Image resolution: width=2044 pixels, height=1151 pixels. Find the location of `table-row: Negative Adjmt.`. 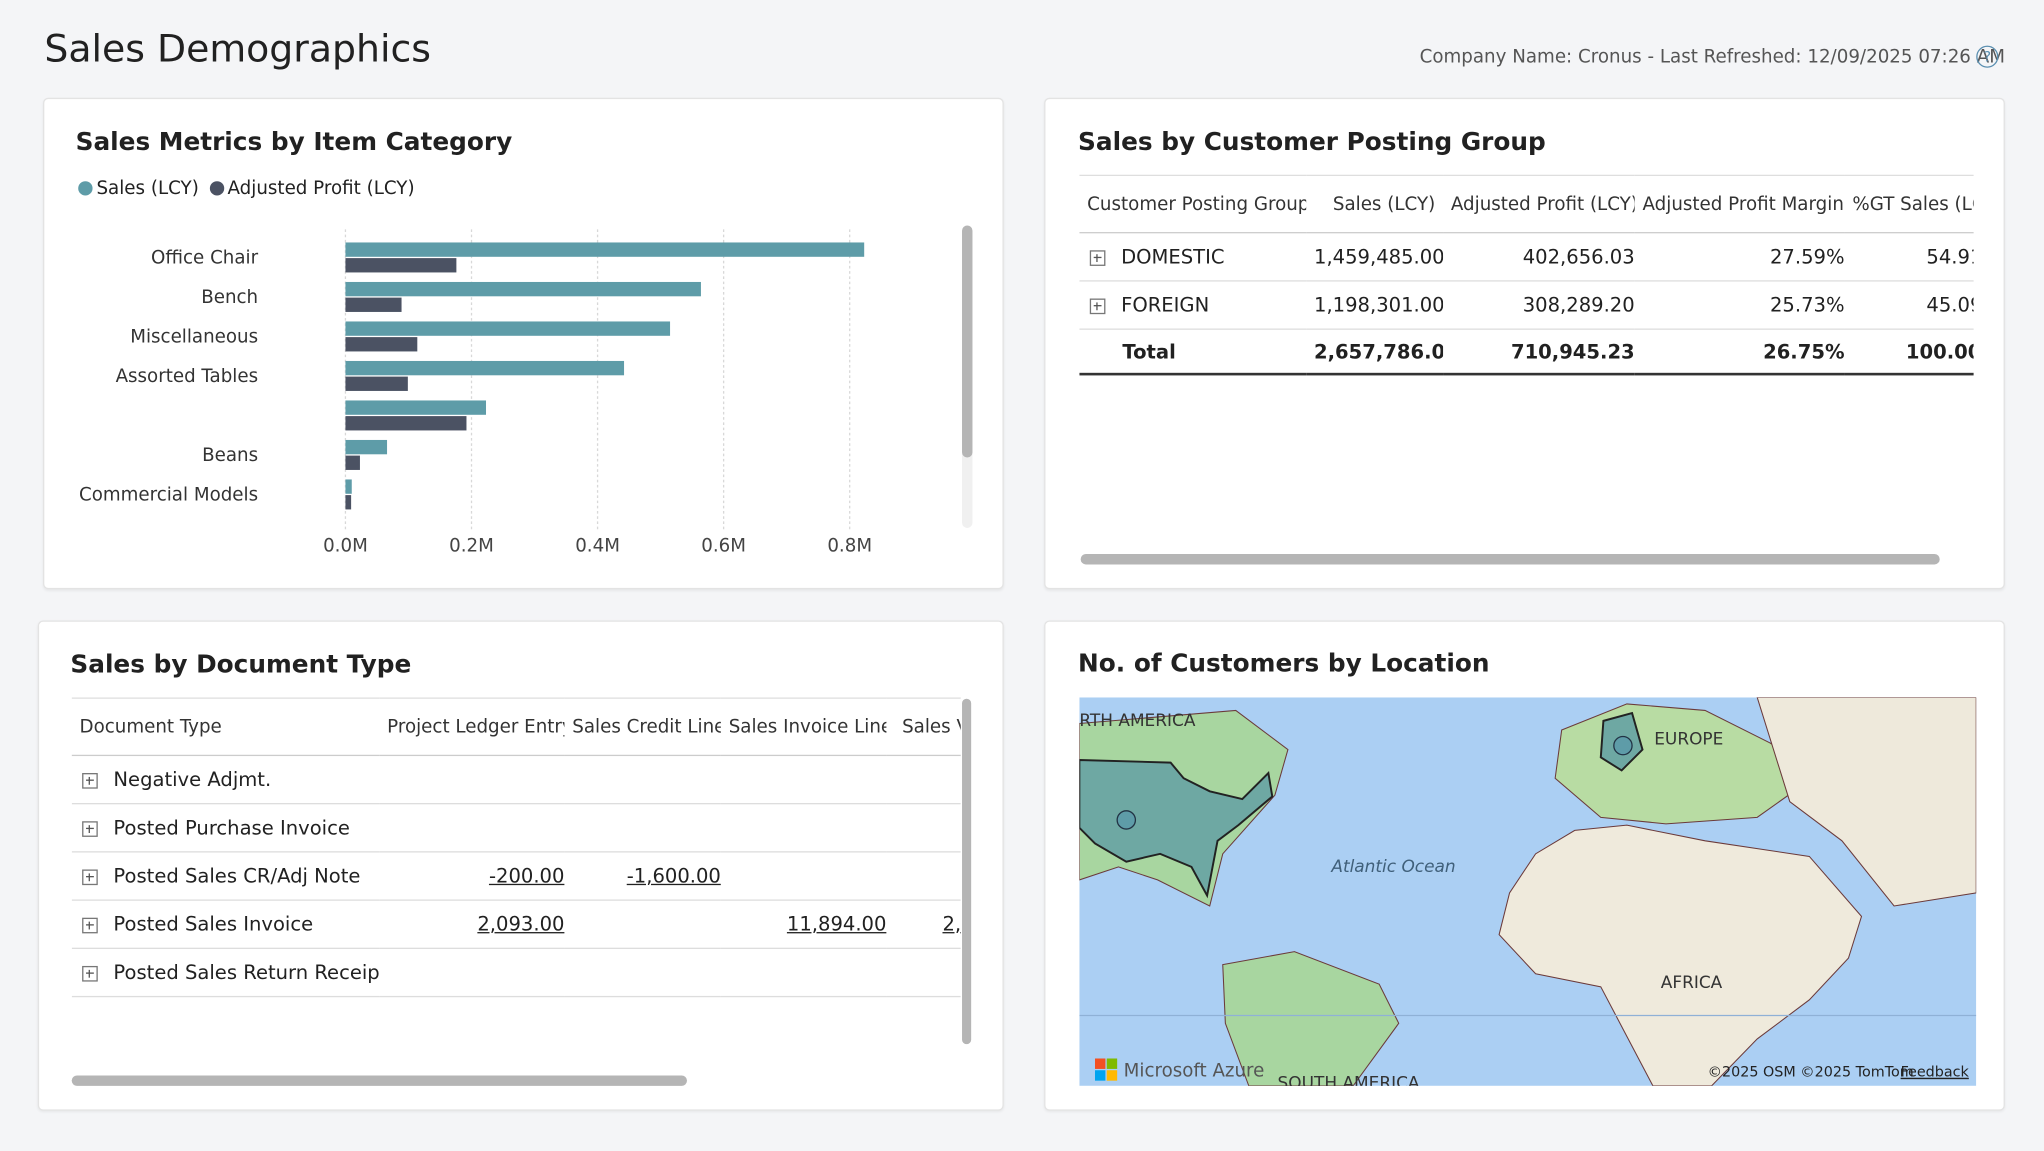

table-row: Negative Adjmt. is located at coordinates (516, 780).